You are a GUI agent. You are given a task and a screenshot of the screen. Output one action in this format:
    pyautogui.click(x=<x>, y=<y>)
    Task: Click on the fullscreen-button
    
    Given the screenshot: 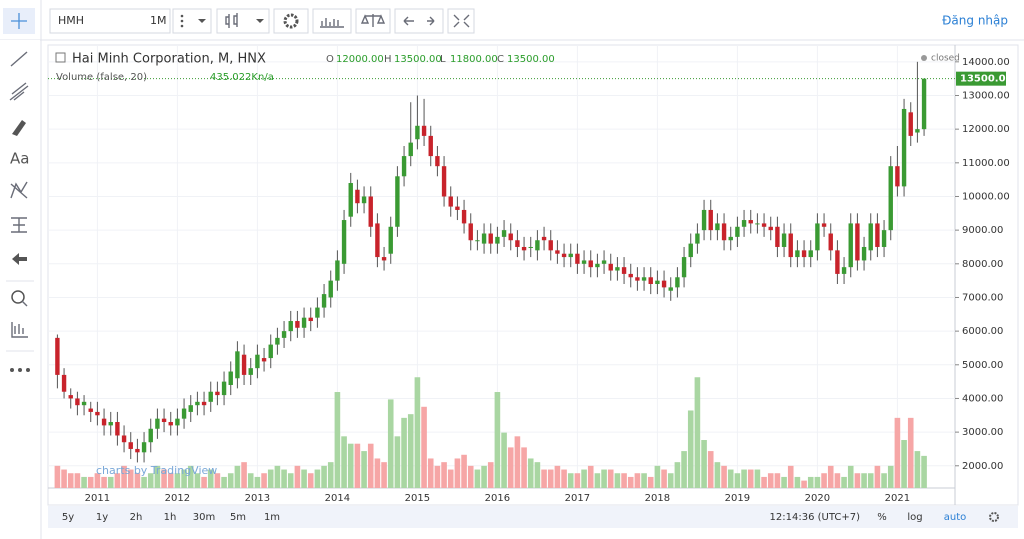 What is the action you would take?
    pyautogui.click(x=461, y=21)
    